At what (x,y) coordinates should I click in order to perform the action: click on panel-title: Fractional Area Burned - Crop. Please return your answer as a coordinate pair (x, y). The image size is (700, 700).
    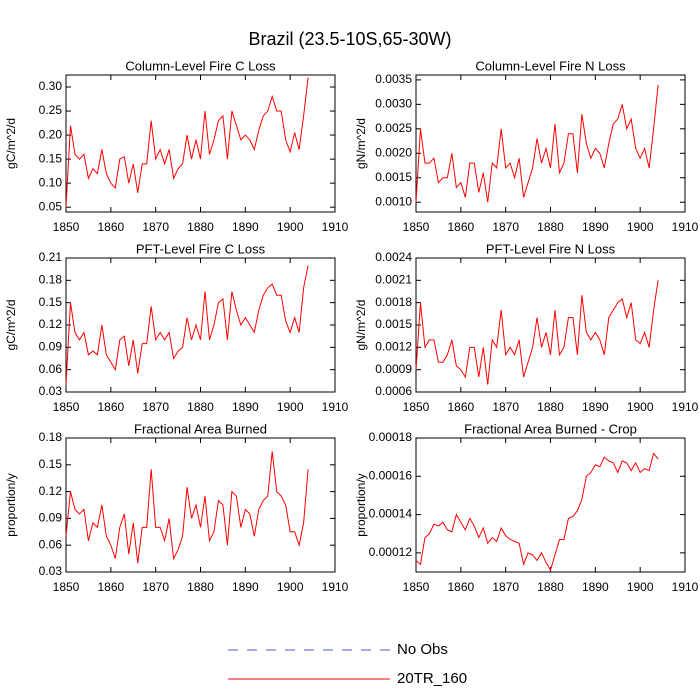
    Looking at the image, I should click on (550, 428).